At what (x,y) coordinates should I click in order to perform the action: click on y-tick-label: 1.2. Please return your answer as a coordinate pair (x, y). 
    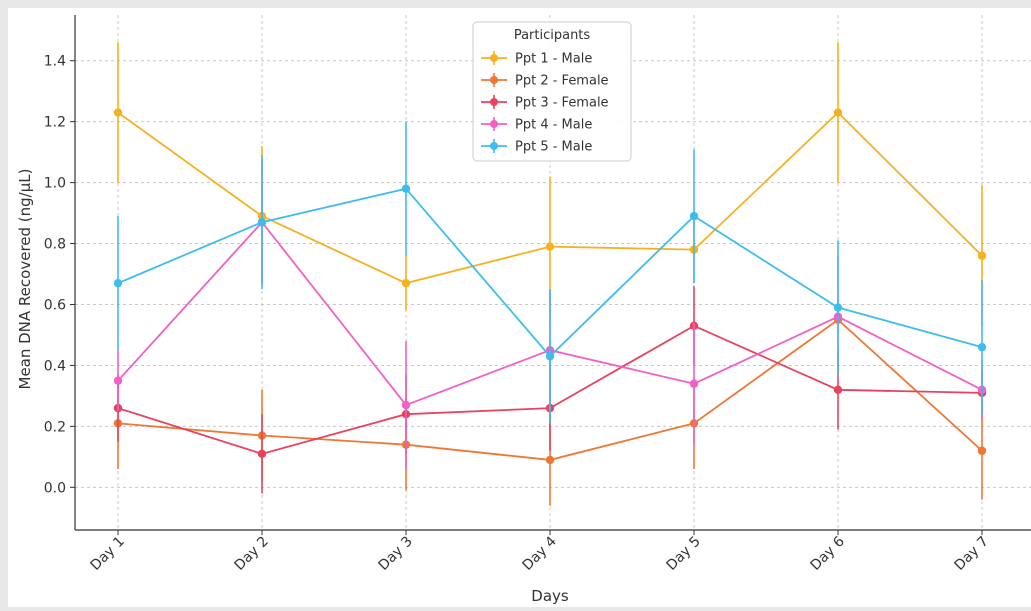
    Looking at the image, I should click on (55, 123).